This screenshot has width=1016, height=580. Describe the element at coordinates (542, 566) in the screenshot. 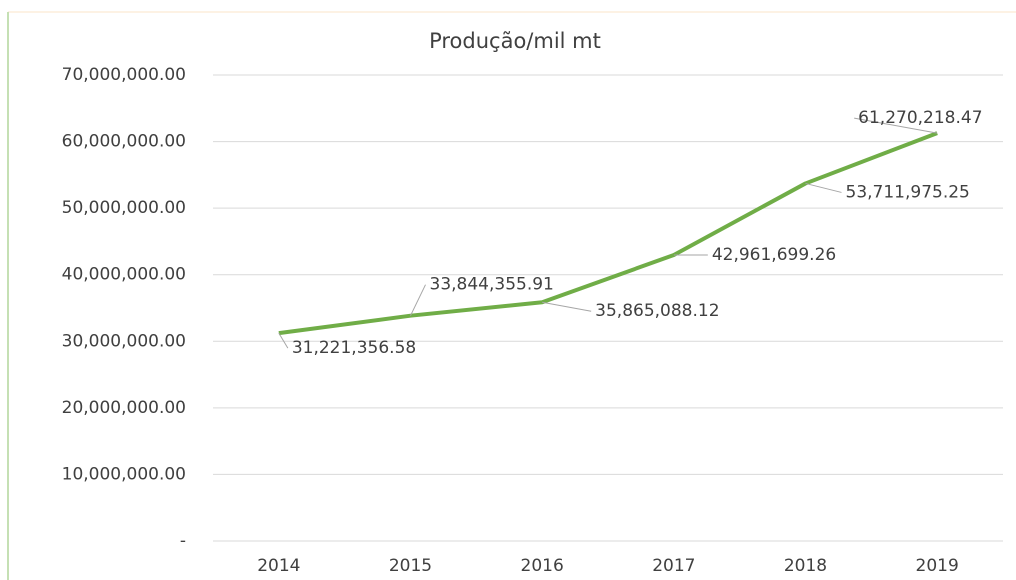

I see `x-tick-label: 2016` at that location.